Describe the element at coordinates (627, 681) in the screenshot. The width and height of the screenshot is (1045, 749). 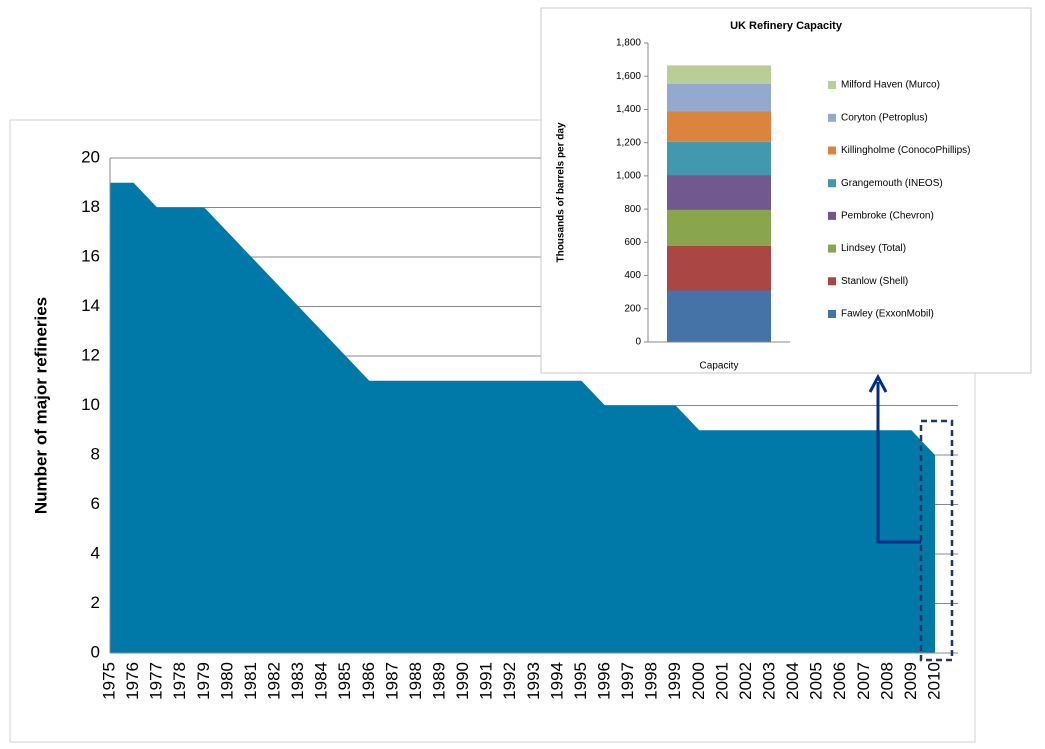
I see `x-tick-label: 1997` at that location.